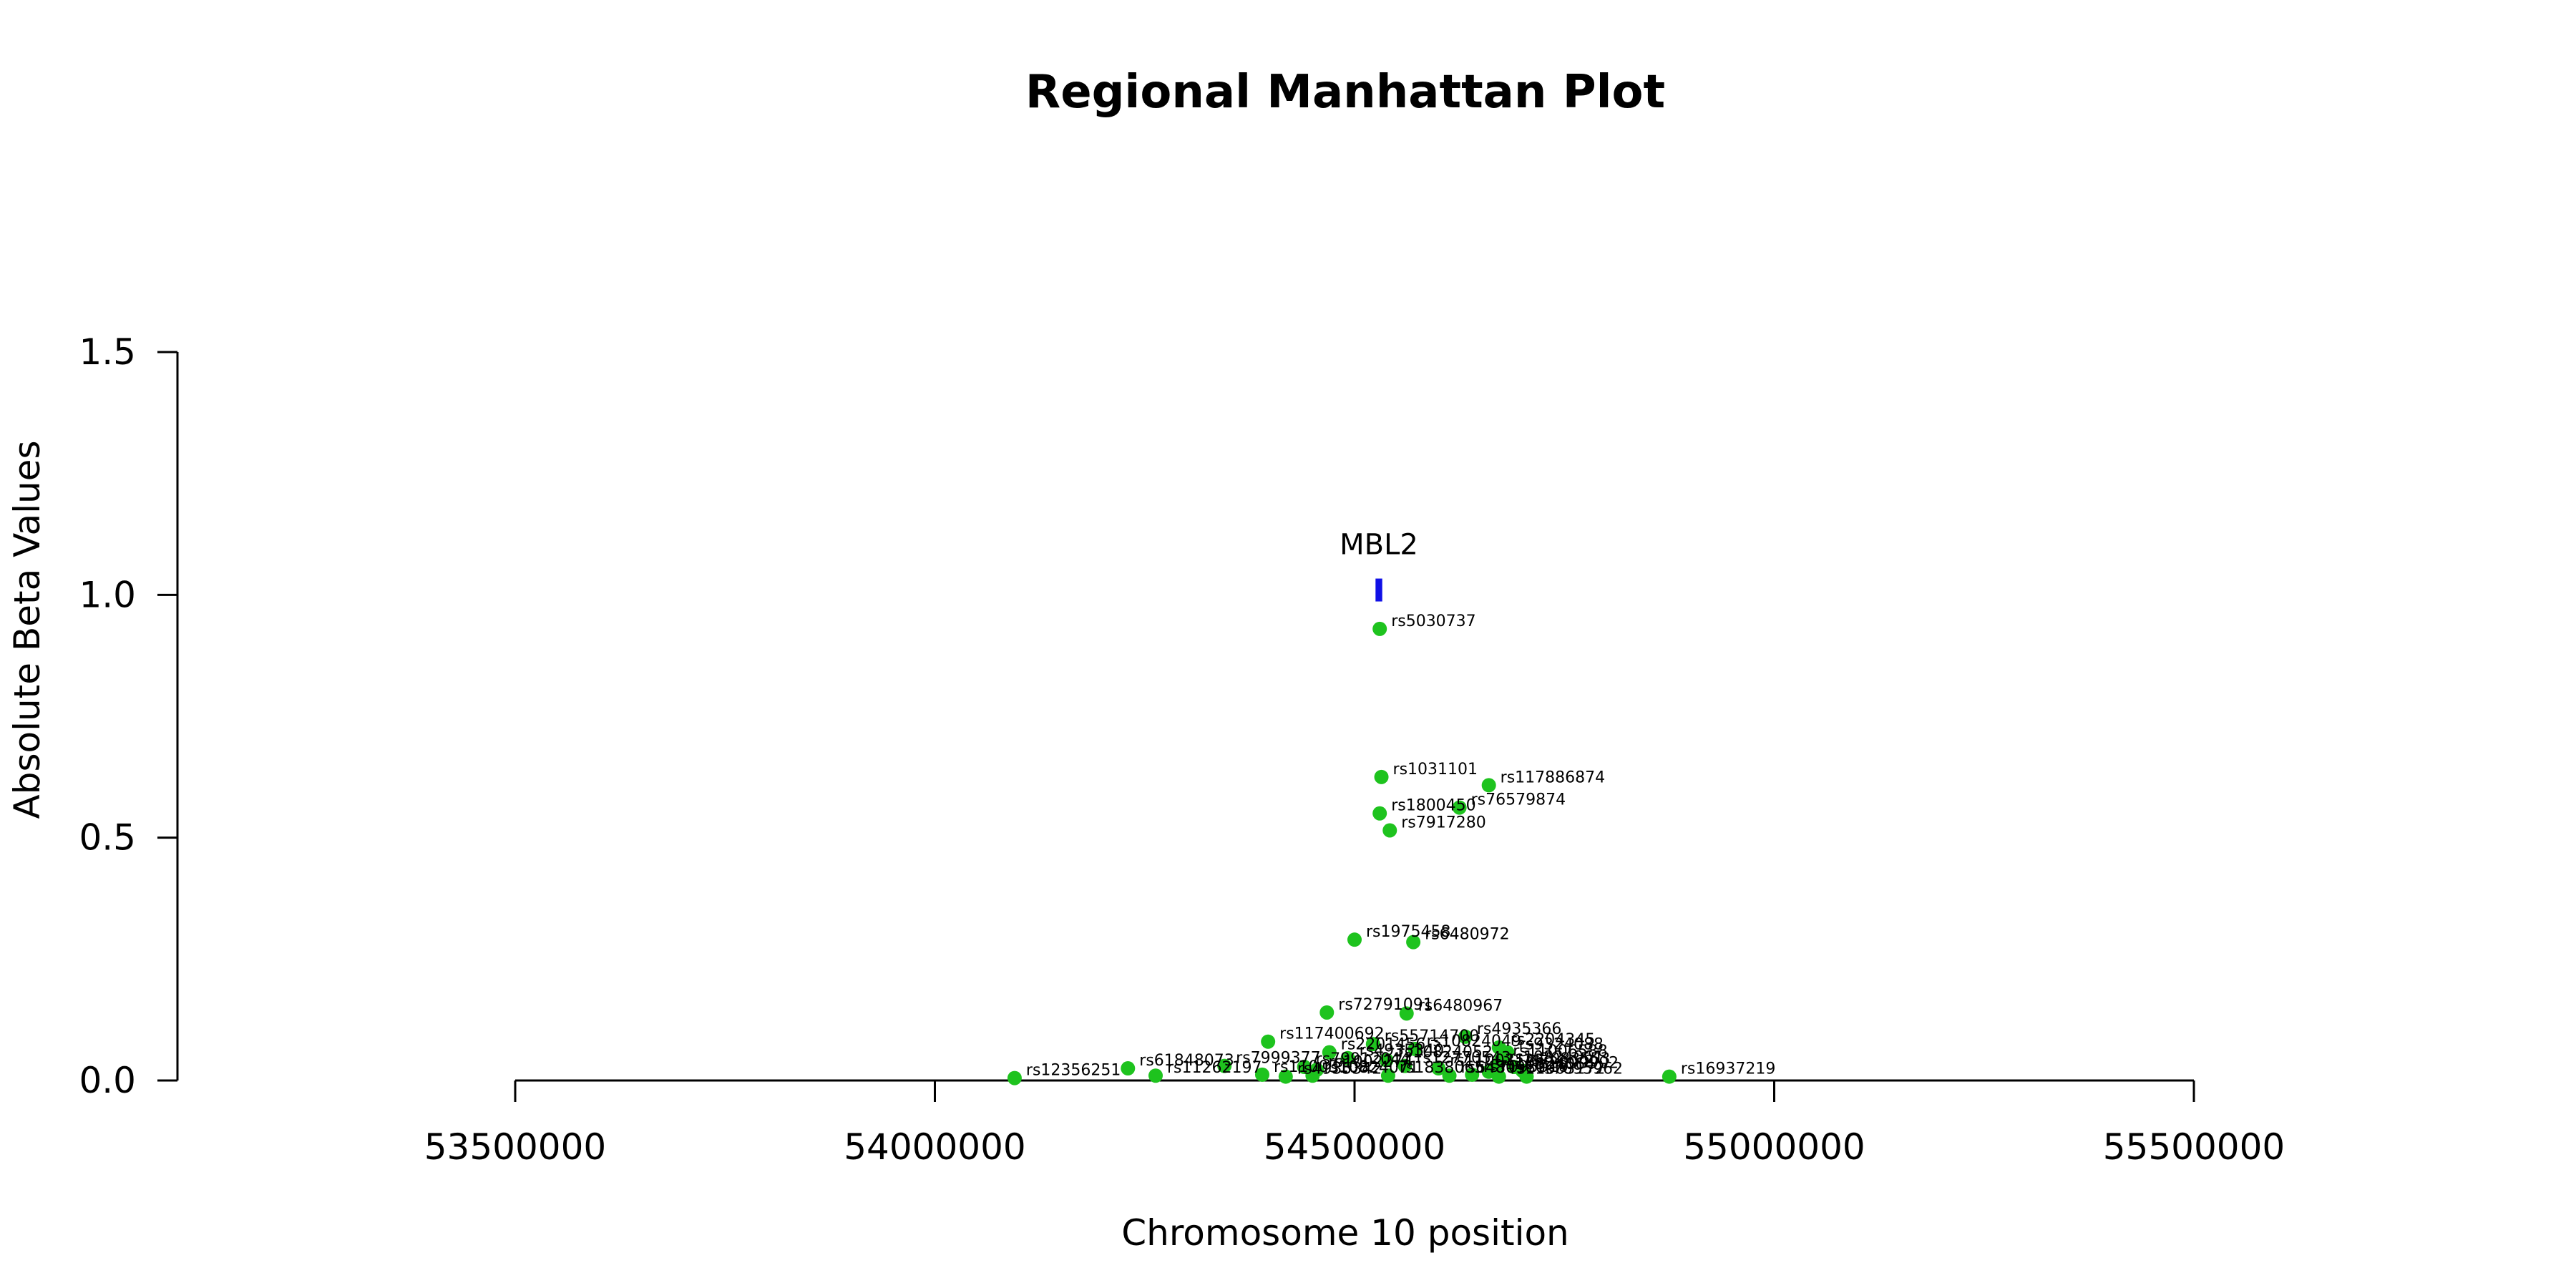  Describe the element at coordinates (1568, 1059) in the screenshot. I see `snp-label-rs7083553: rs7083553` at that location.